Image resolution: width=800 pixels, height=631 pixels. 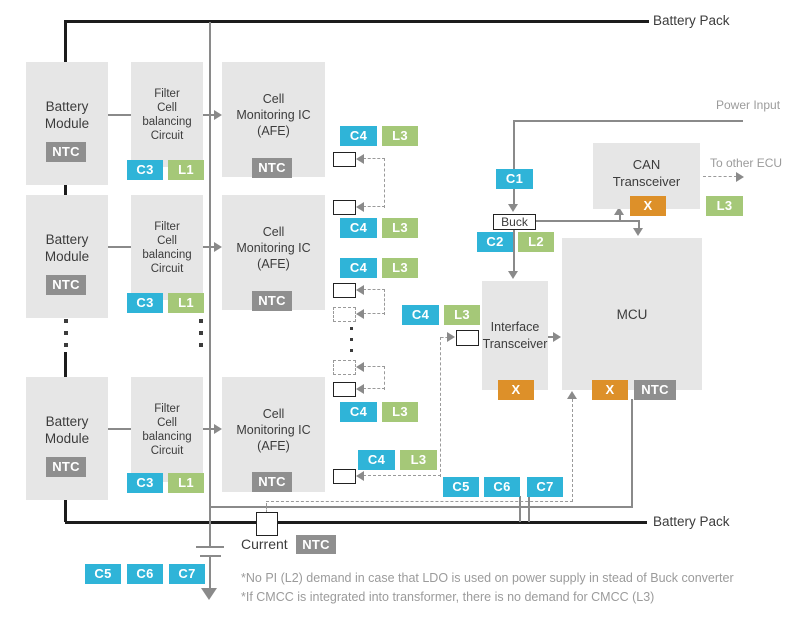 I want to click on bus-top-horizontal, so click(x=357, y=21).